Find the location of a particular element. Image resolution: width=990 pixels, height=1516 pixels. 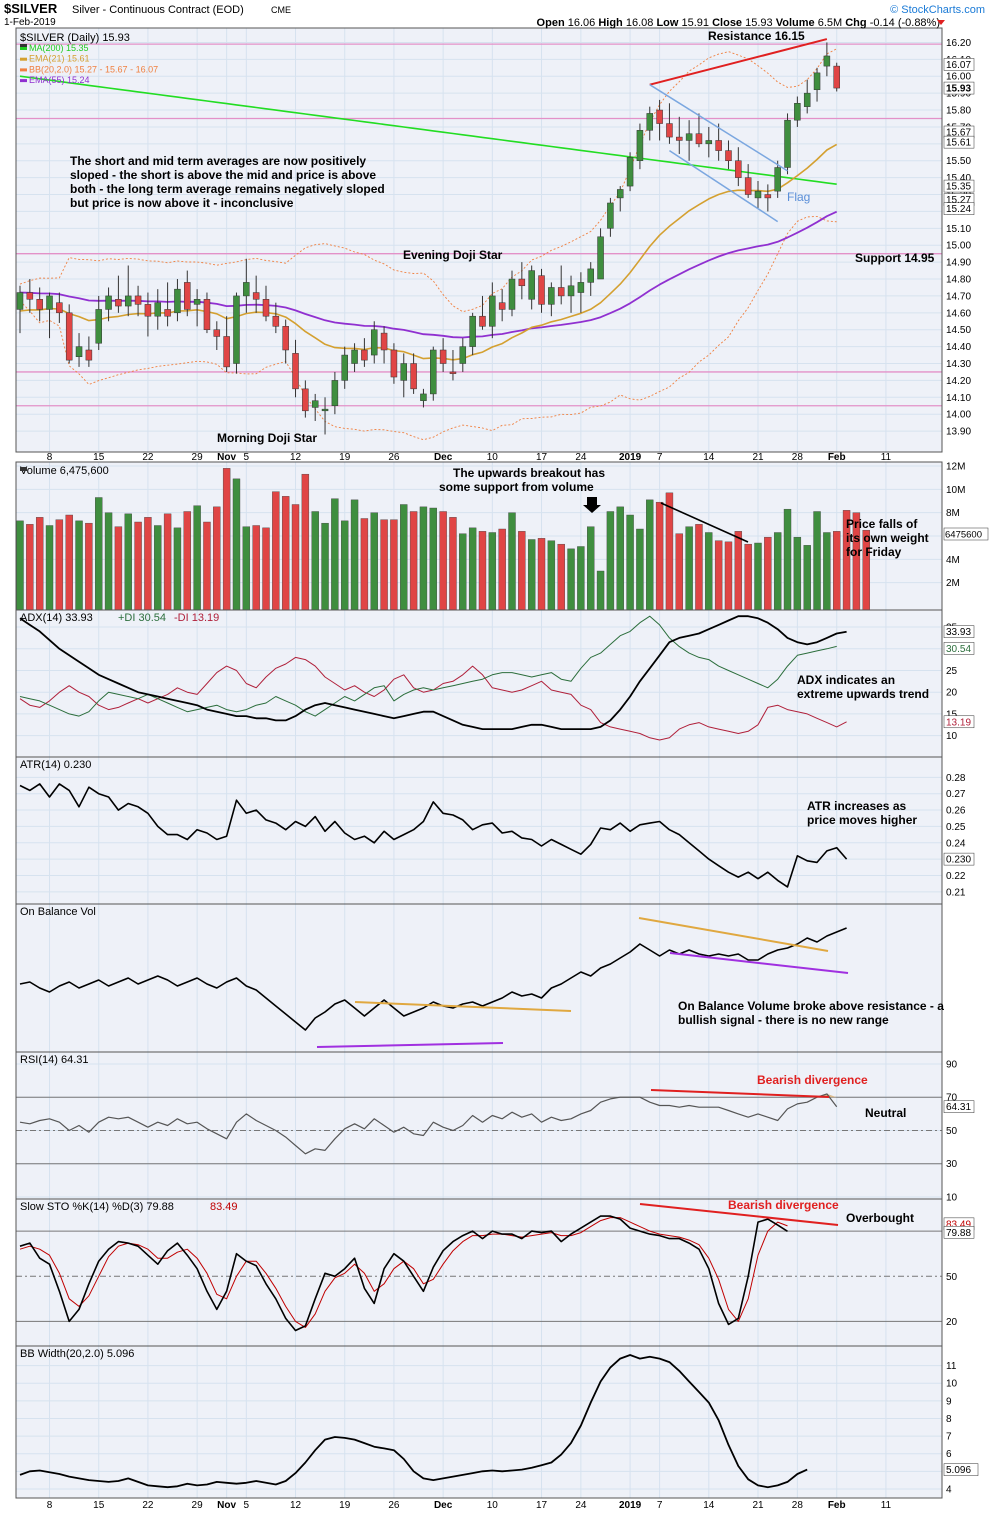

x-axis-label-bottom: 21 is located at coordinates (758, 1505).